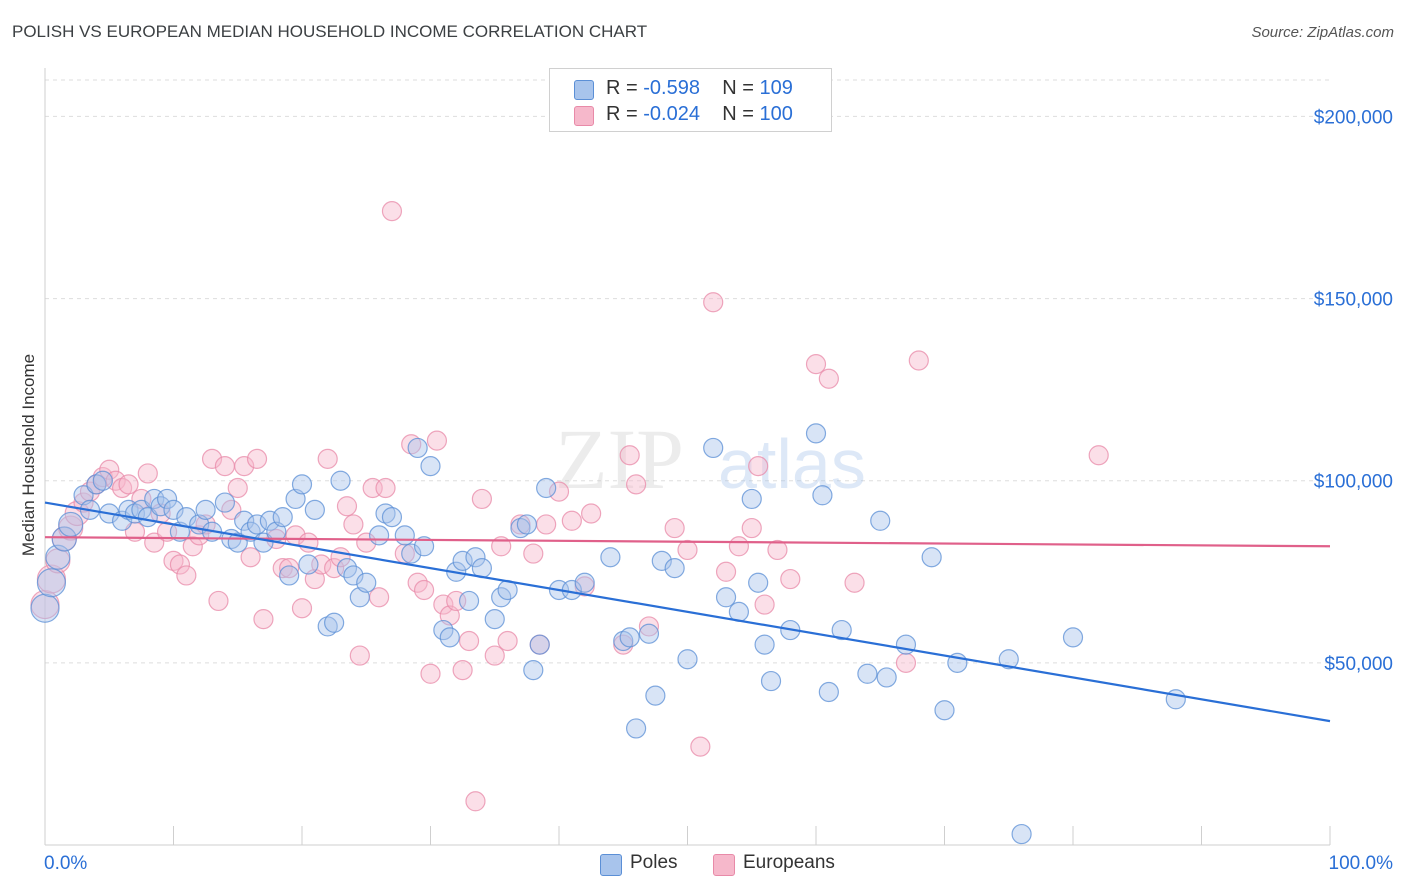 The width and height of the screenshot is (1406, 892). What do you see at coordinates (1353, 300) in the screenshot?
I see `y-tick-label: $150,000` at bounding box center [1353, 300].